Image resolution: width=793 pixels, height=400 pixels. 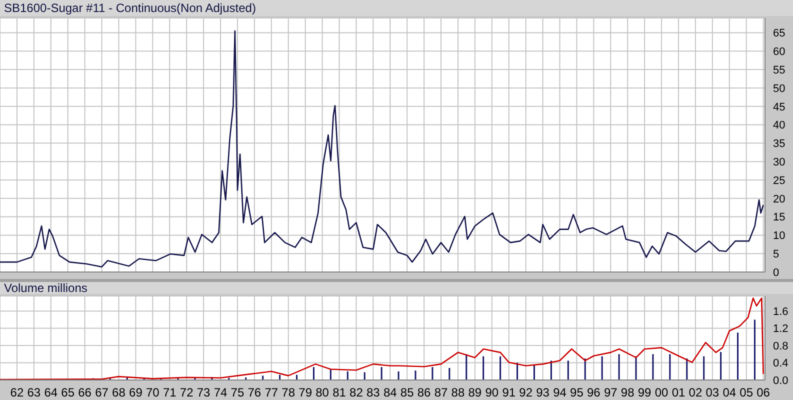 What do you see at coordinates (611, 393) in the screenshot?
I see `x-tick-label: 97` at bounding box center [611, 393].